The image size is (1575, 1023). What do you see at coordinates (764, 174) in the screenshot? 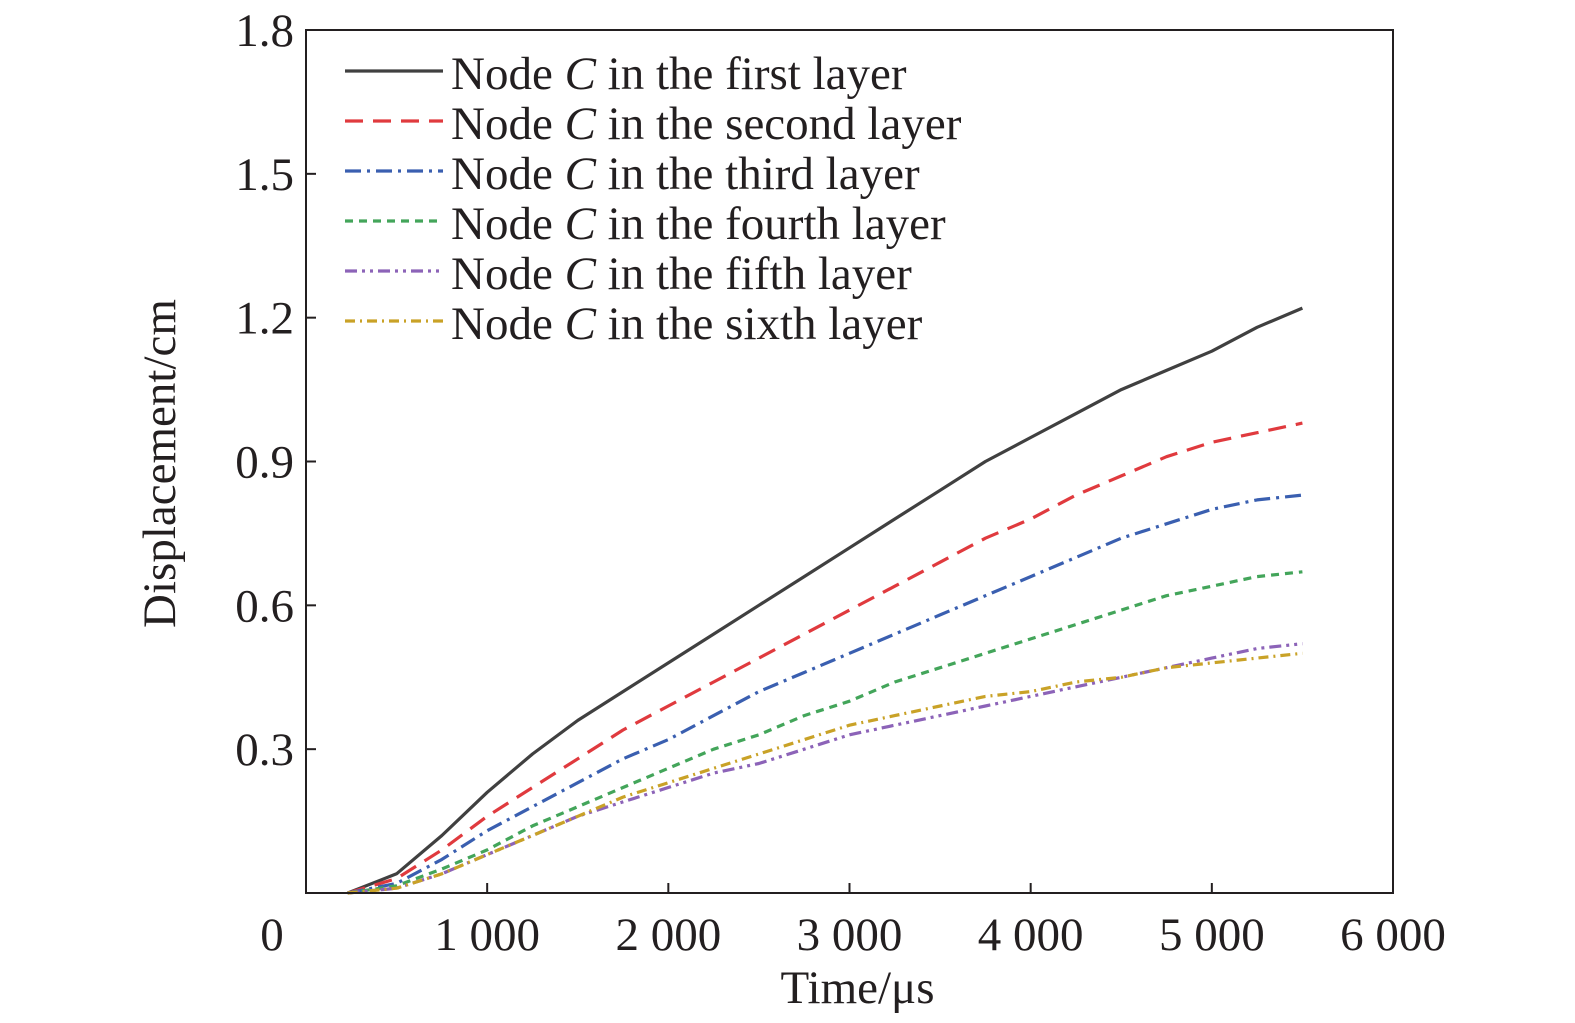
I see `legend-label-suffix: in the third layer` at bounding box center [764, 174].